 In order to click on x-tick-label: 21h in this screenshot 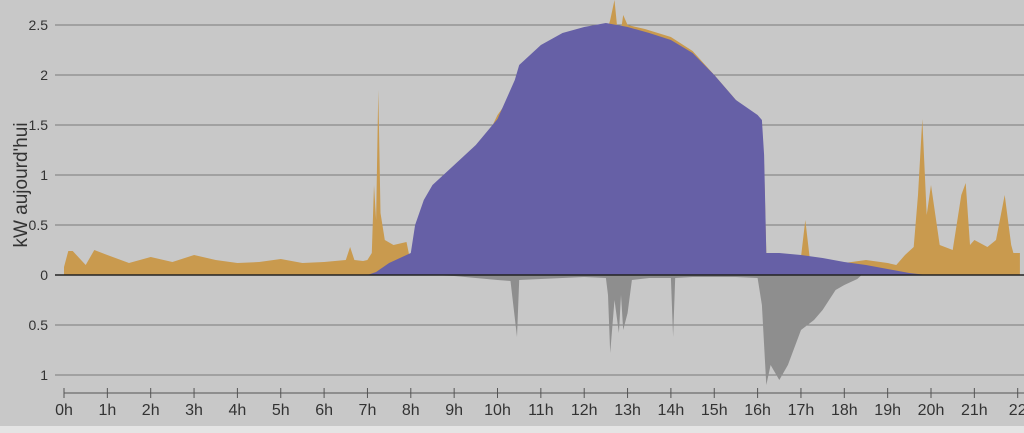, I will do `click(974, 410)`.